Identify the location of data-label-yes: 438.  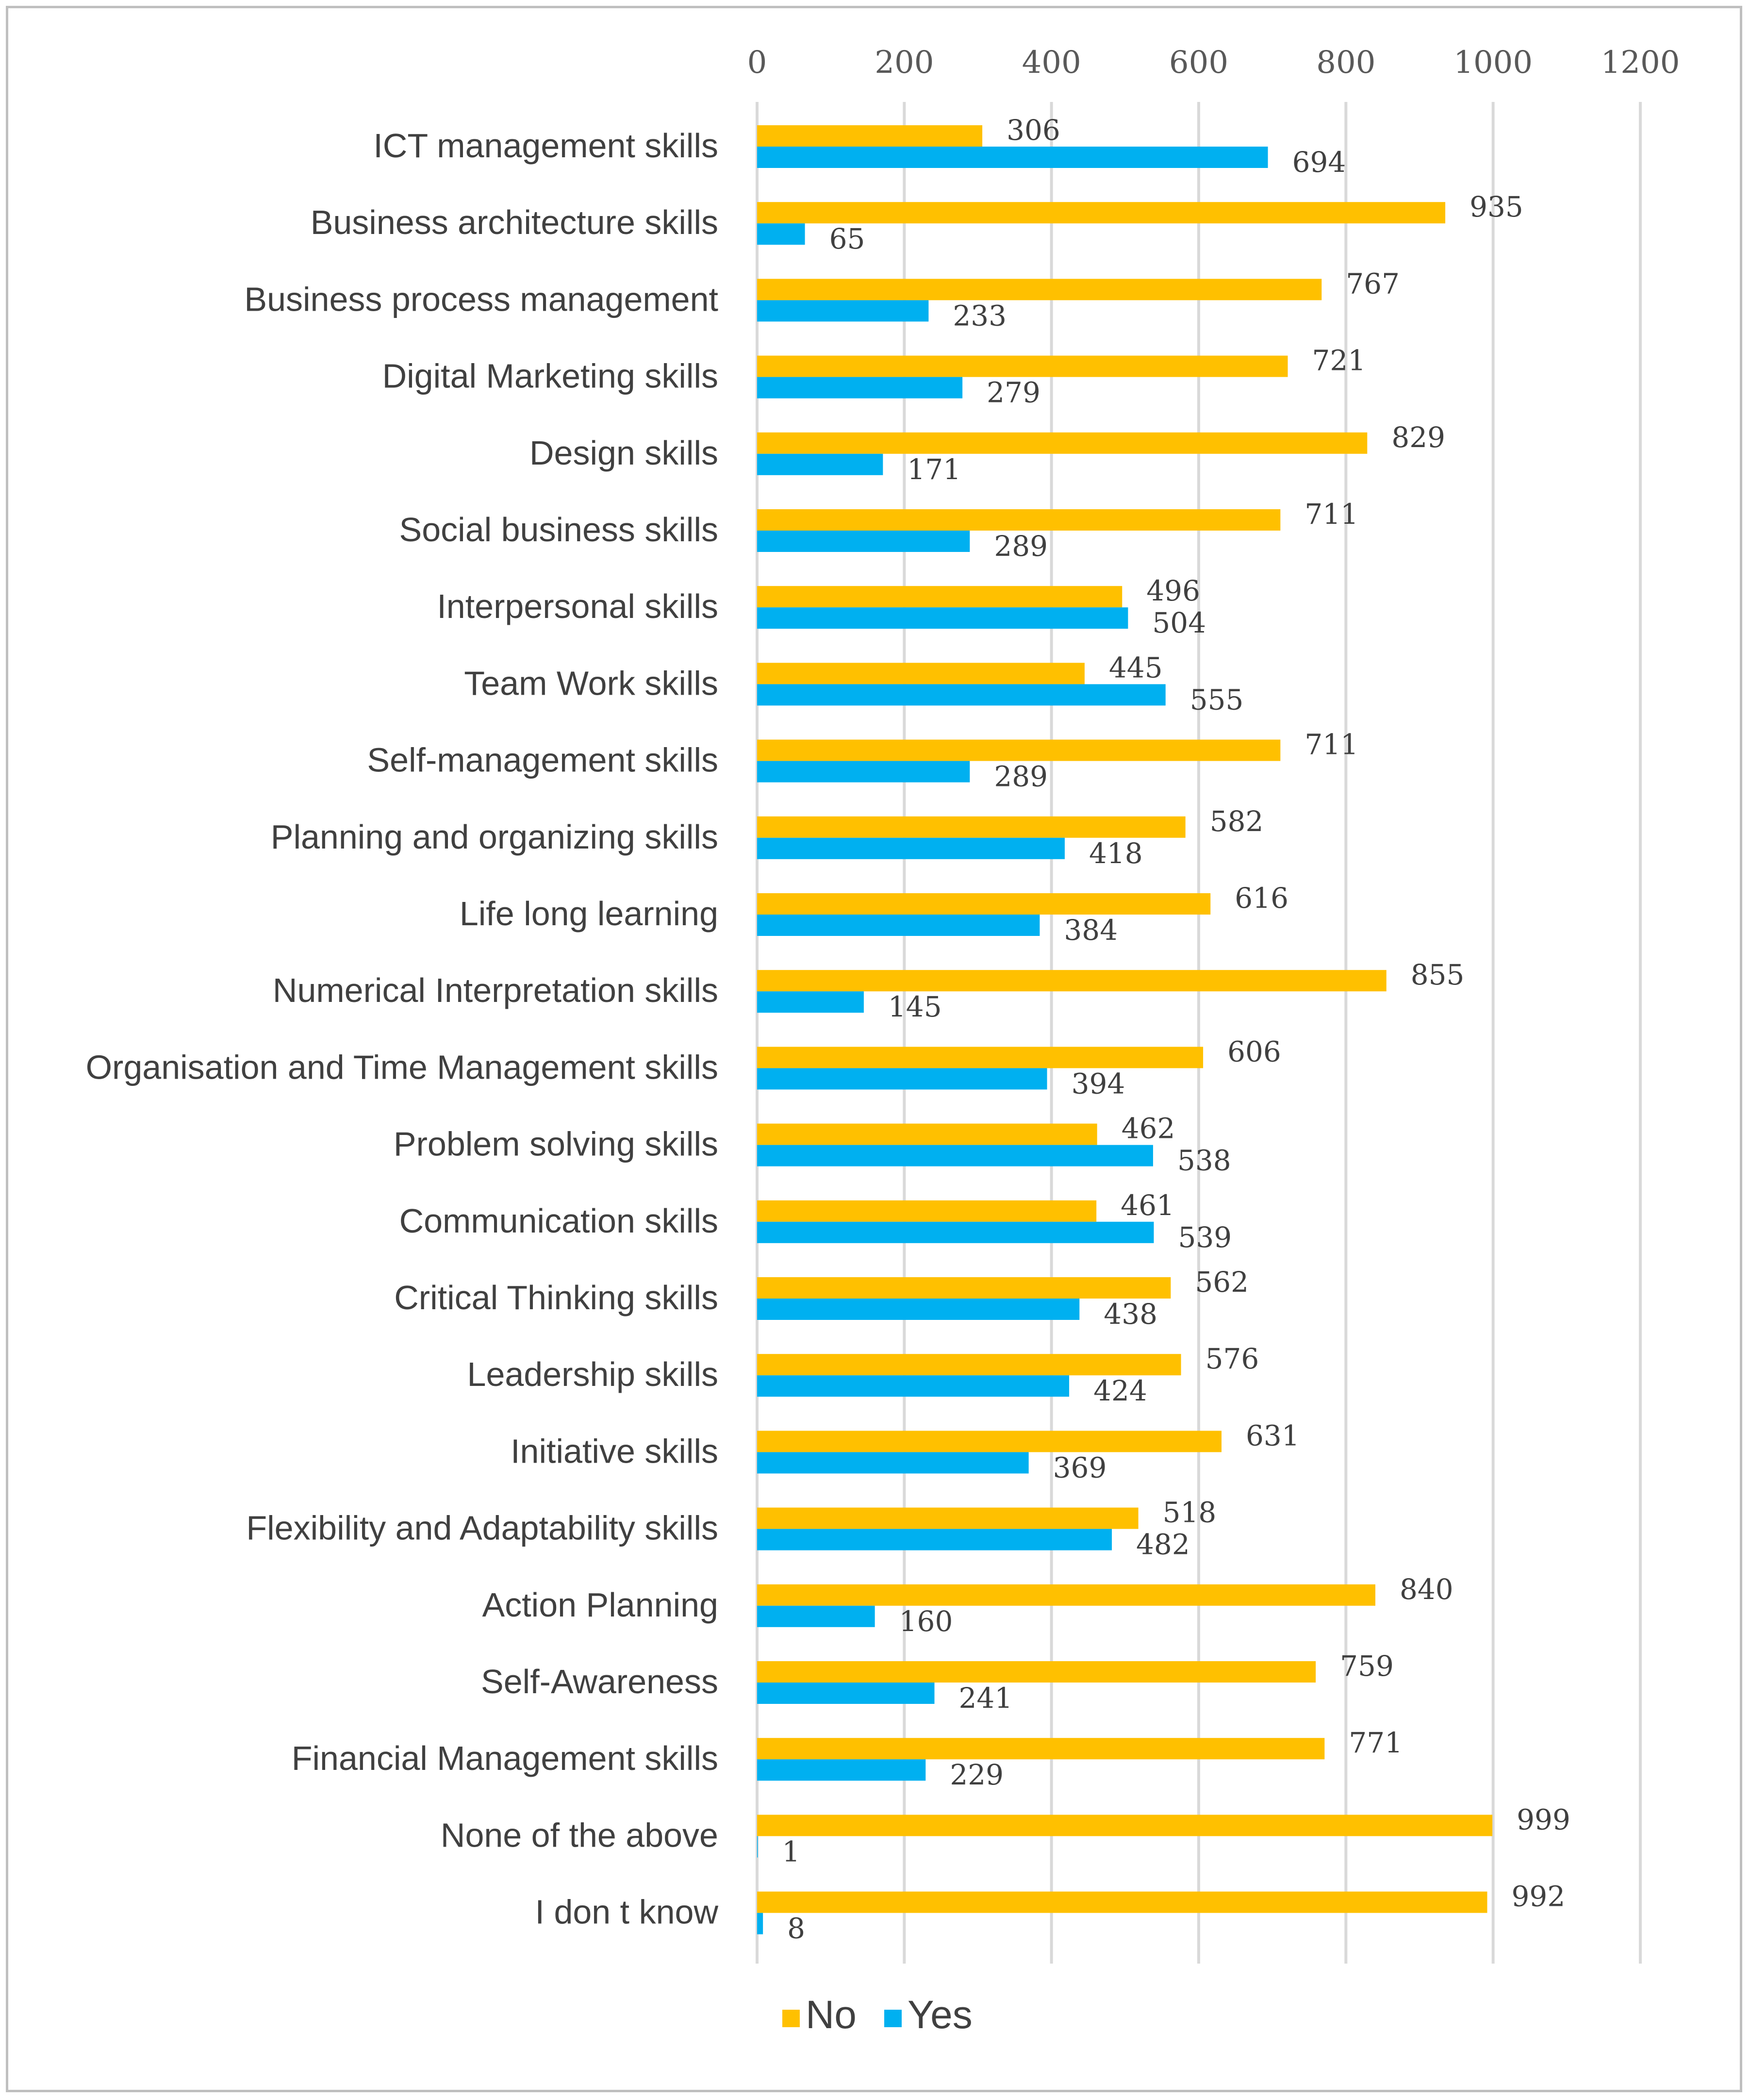
(1130, 1314).